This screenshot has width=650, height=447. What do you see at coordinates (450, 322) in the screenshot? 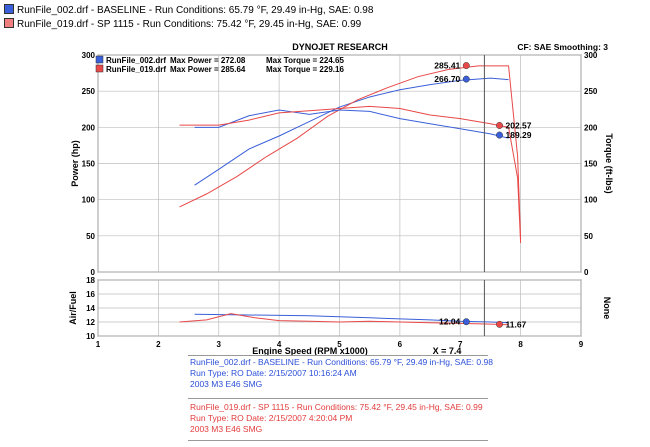
I see `afr-marker-label-0: 12.04` at bounding box center [450, 322].